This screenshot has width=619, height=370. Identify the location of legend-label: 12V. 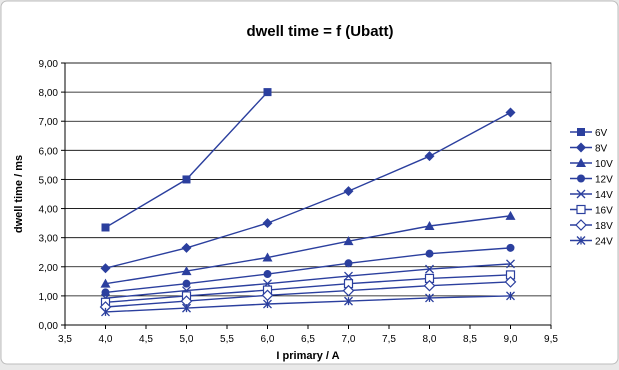
(604, 180).